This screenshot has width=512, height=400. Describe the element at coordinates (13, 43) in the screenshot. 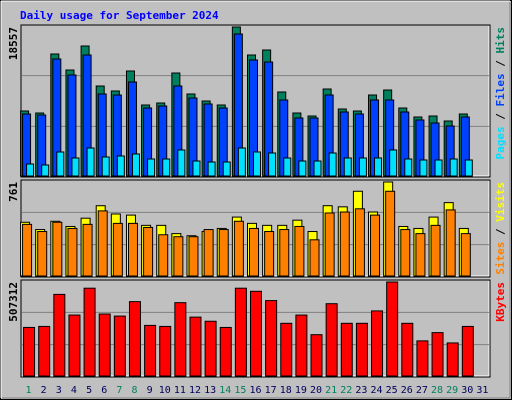

I see `y-tick-label: 18557` at that location.